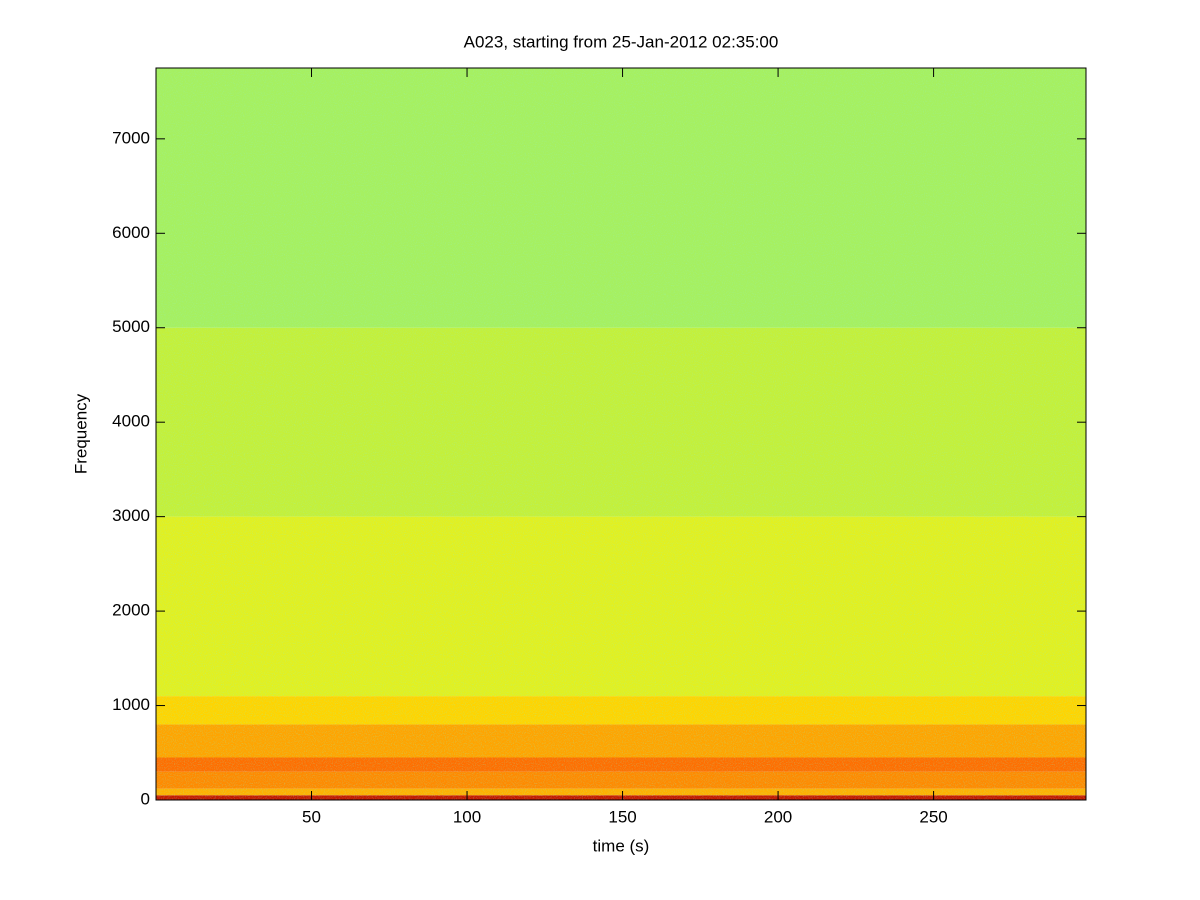 This screenshot has width=1200, height=900. I want to click on y-tick-label: 4000, so click(131, 421).